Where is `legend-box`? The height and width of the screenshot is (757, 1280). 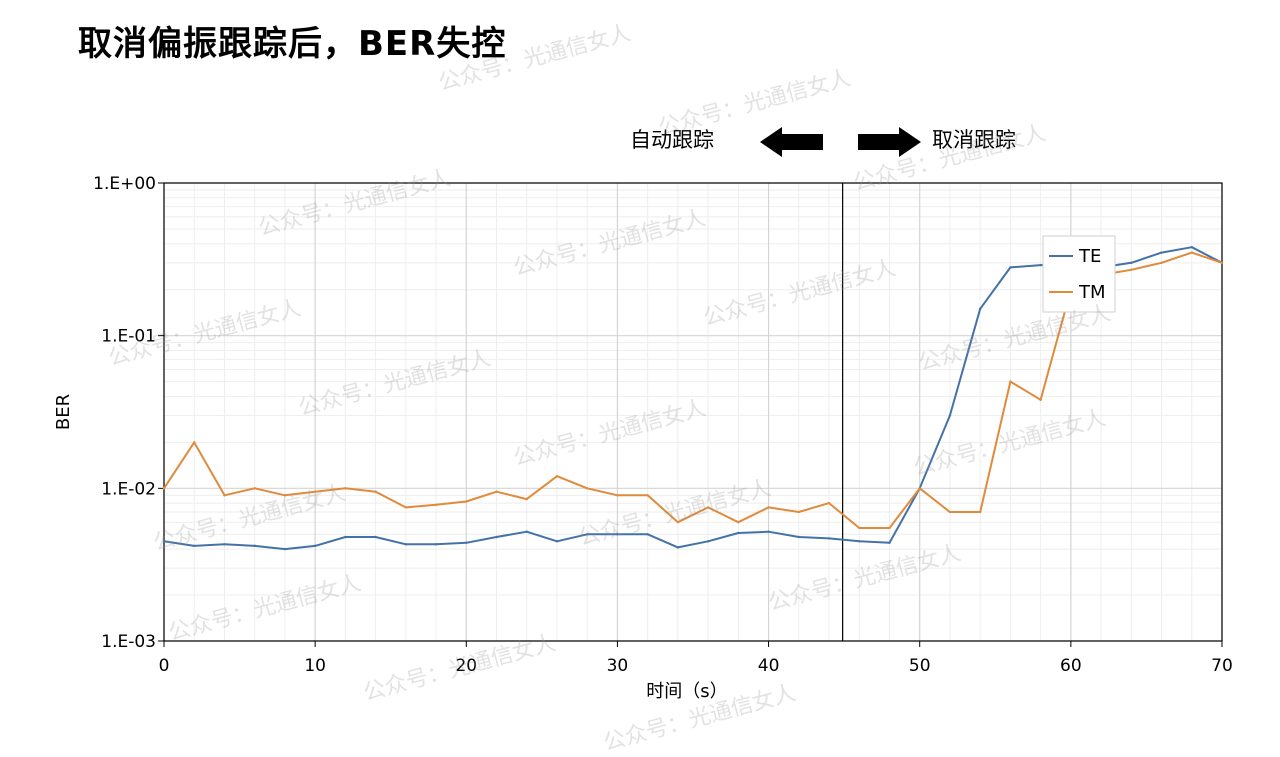
legend-box is located at coordinates (1079, 274).